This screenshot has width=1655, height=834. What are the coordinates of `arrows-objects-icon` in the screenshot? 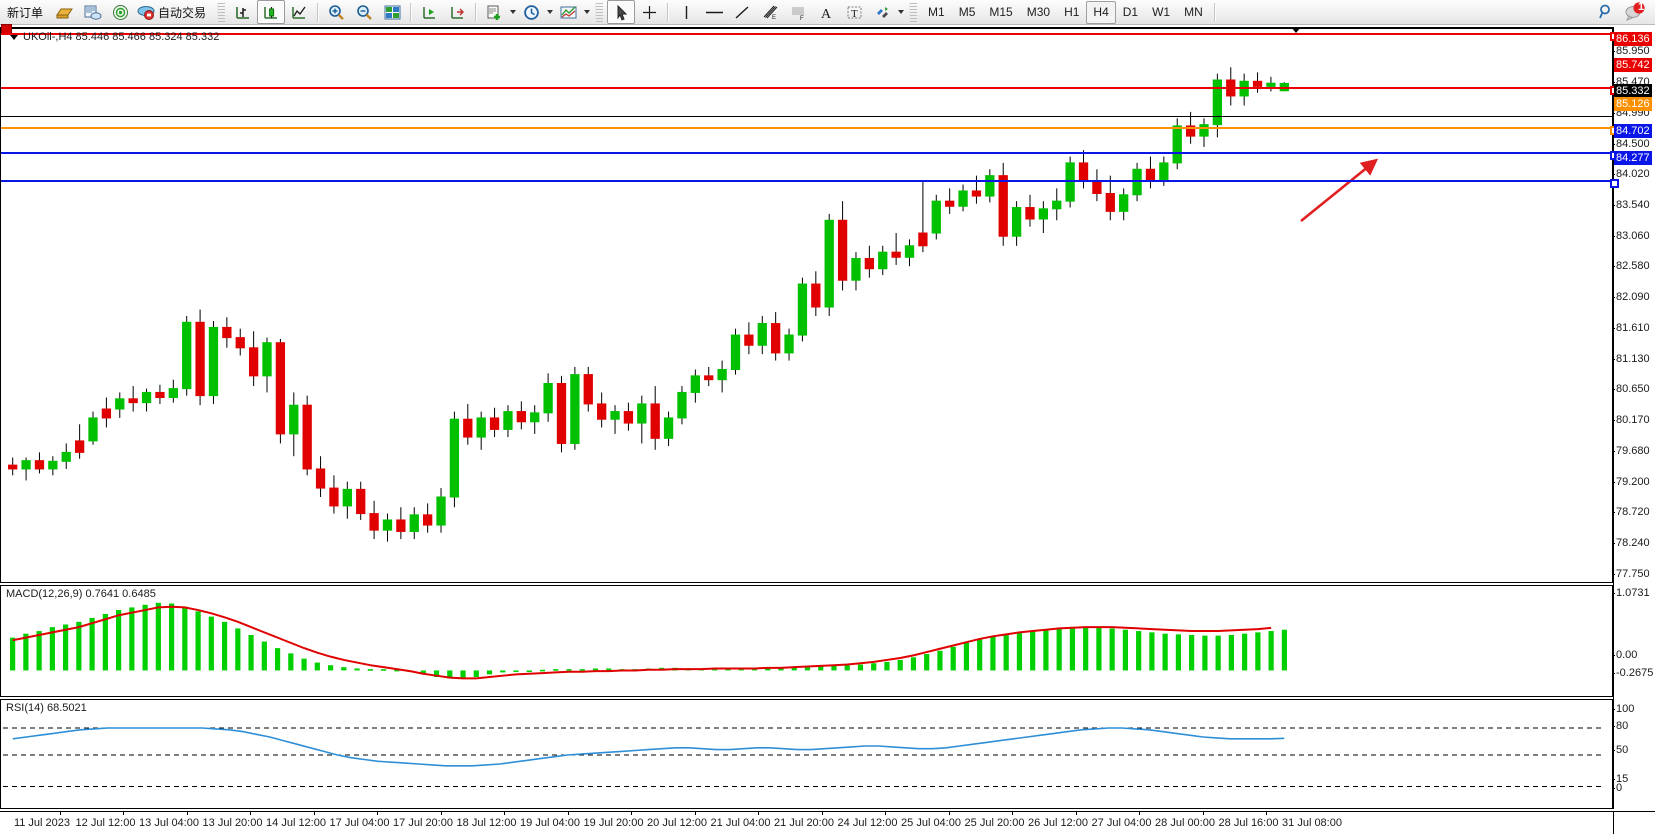 It's located at (882, 12).